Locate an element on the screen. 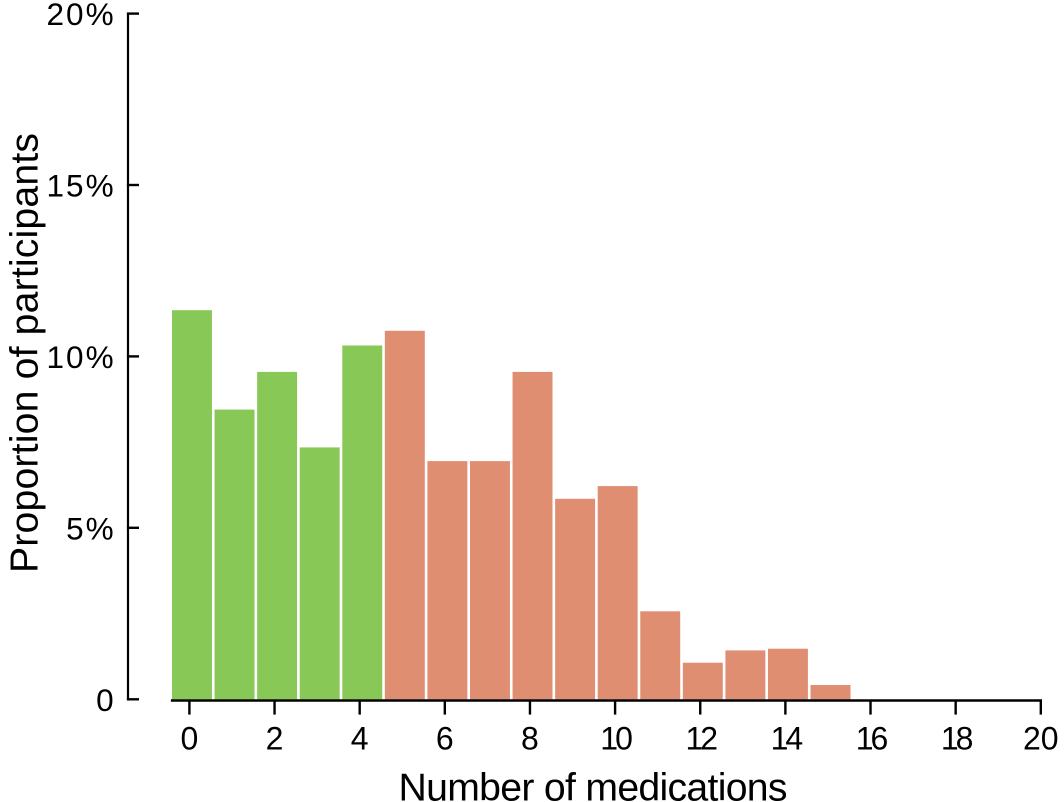 The width and height of the screenshot is (1064, 802). svg-text: 18 is located at coordinates (957, 739).